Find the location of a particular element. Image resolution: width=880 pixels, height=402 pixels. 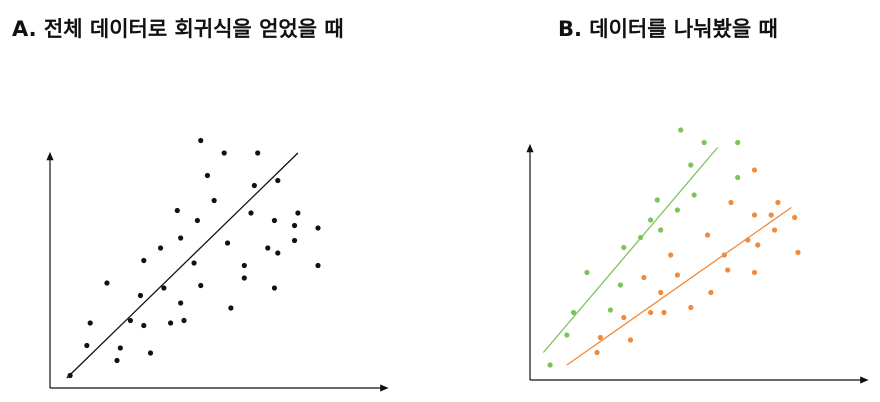

chart-title: B. 데이터를 나눠봤을 때 is located at coordinates (668, 29).